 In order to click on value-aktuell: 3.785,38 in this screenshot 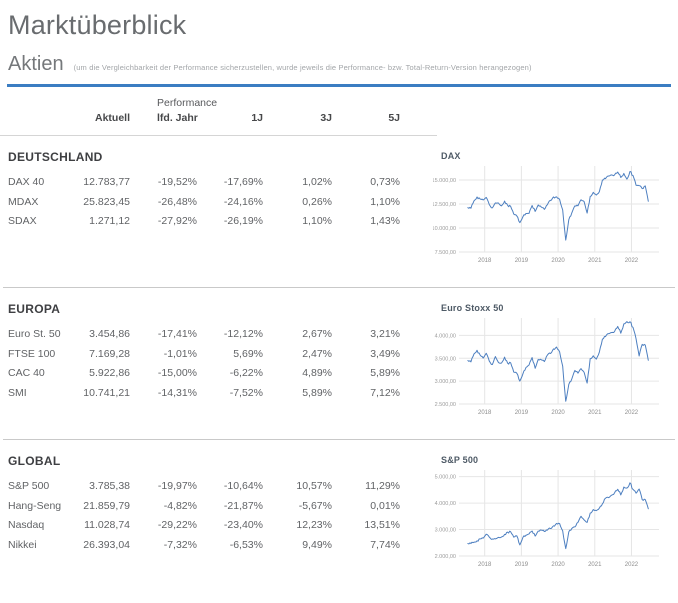, I will do `click(109, 486)`.